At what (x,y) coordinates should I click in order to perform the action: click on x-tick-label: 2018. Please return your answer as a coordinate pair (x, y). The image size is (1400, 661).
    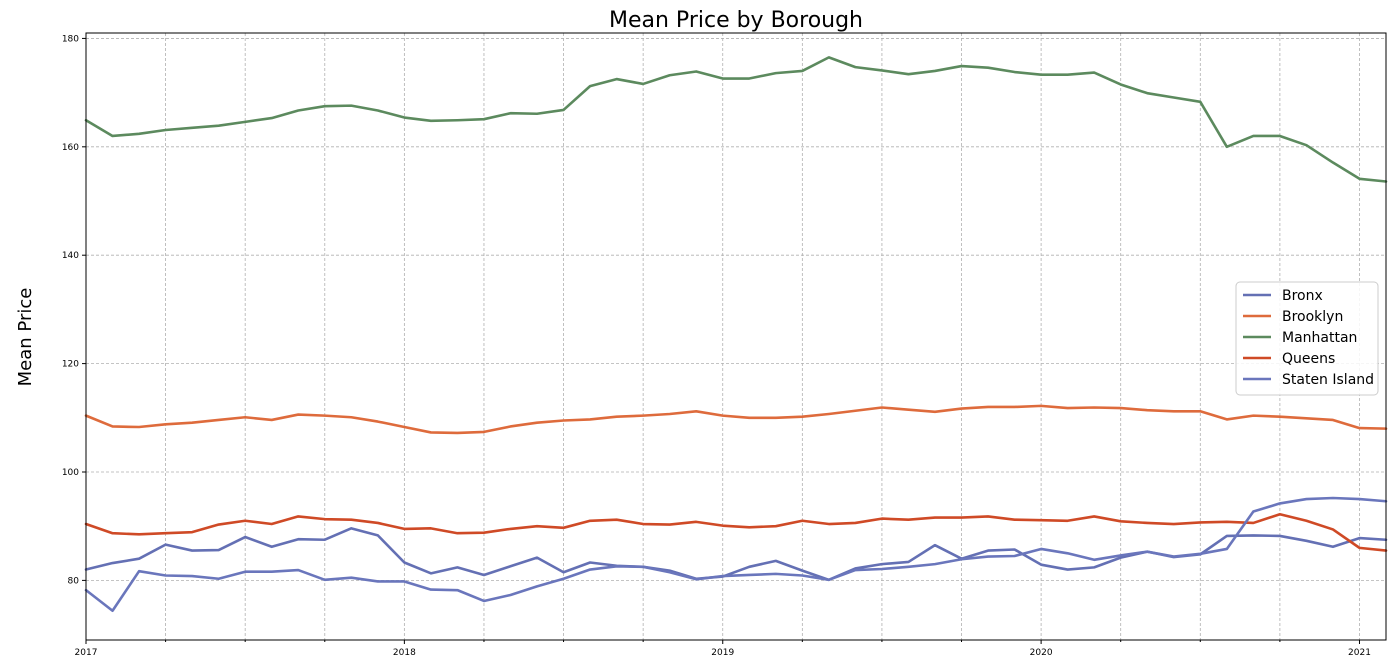
    Looking at the image, I should click on (404, 653).